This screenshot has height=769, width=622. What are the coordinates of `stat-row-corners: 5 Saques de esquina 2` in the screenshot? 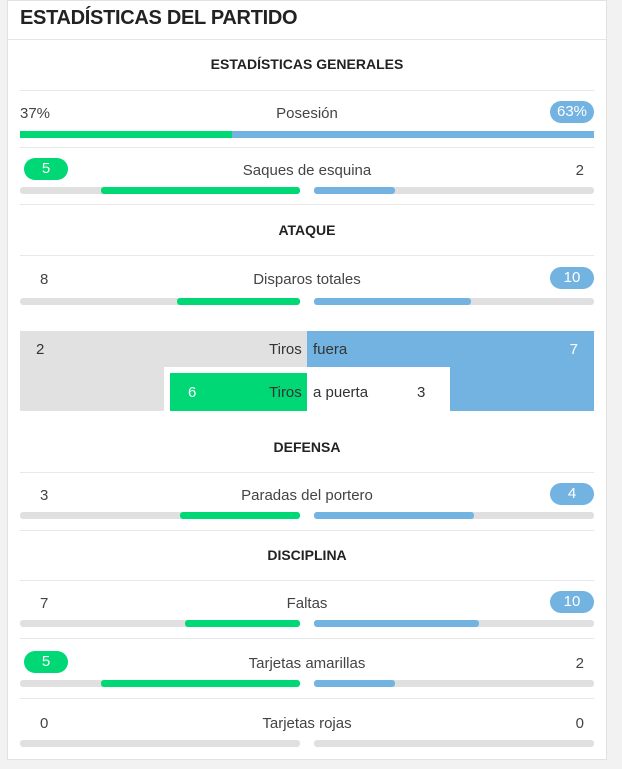 It's located at (307, 177).